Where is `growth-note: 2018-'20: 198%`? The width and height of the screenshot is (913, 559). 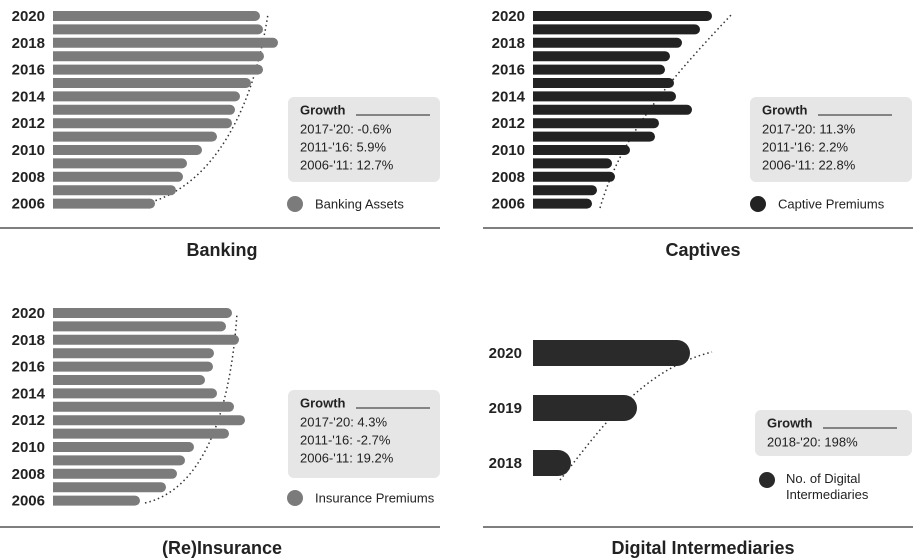
growth-note: 2018-'20: 198% is located at coordinates (812, 441).